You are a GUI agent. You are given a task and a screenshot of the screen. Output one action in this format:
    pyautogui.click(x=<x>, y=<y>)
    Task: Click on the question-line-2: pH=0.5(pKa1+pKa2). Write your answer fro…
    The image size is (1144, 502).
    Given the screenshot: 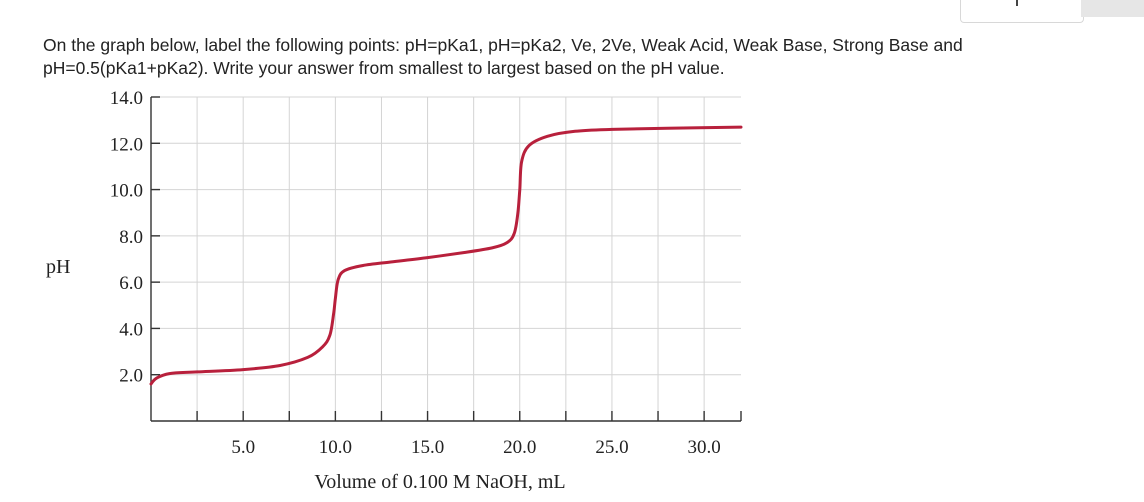 What is the action you would take?
    pyautogui.click(x=384, y=68)
    